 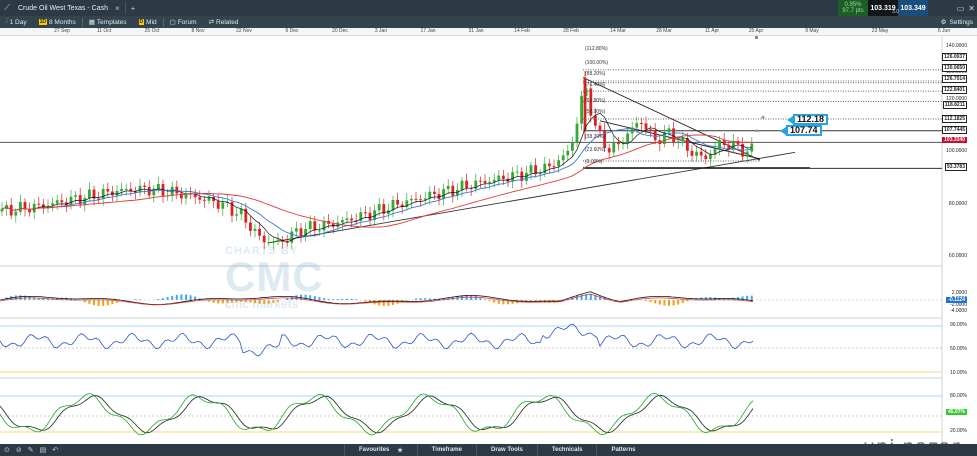 What do you see at coordinates (853, 8) in the screenshot?
I see `price-change-box: 0.95% 97.7 pts` at bounding box center [853, 8].